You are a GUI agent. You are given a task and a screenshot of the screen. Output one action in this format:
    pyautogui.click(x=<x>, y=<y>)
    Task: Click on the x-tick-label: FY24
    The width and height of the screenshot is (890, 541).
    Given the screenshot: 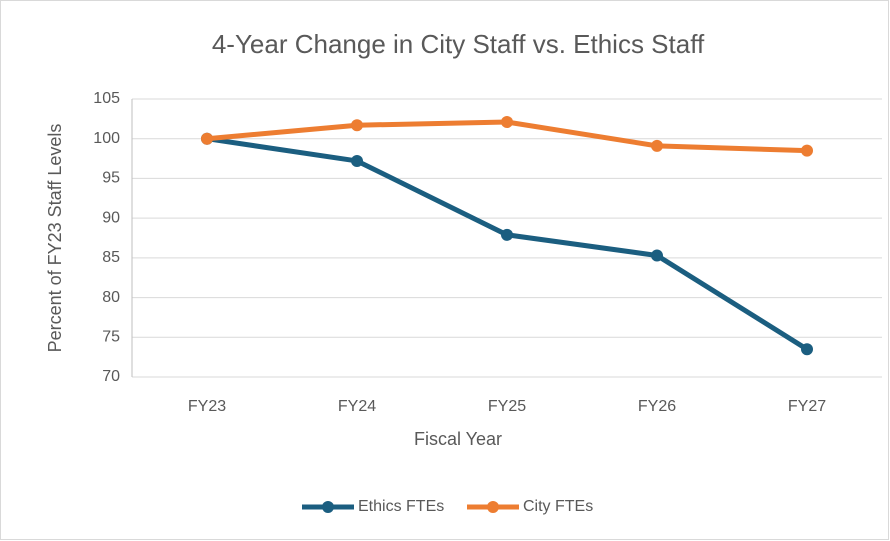 What is the action you would take?
    pyautogui.click(x=357, y=406)
    